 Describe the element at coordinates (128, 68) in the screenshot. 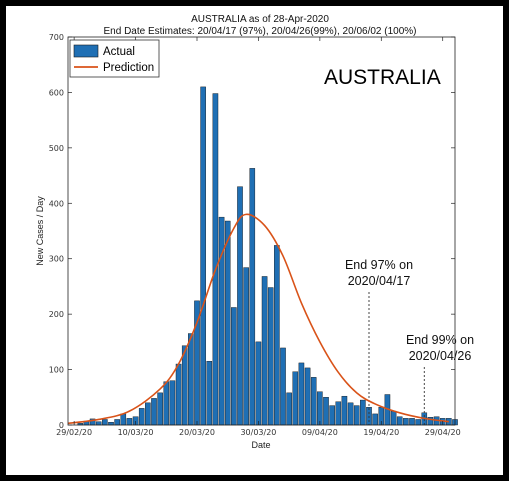

I see `legend-prediction-label: Prediction` at that location.